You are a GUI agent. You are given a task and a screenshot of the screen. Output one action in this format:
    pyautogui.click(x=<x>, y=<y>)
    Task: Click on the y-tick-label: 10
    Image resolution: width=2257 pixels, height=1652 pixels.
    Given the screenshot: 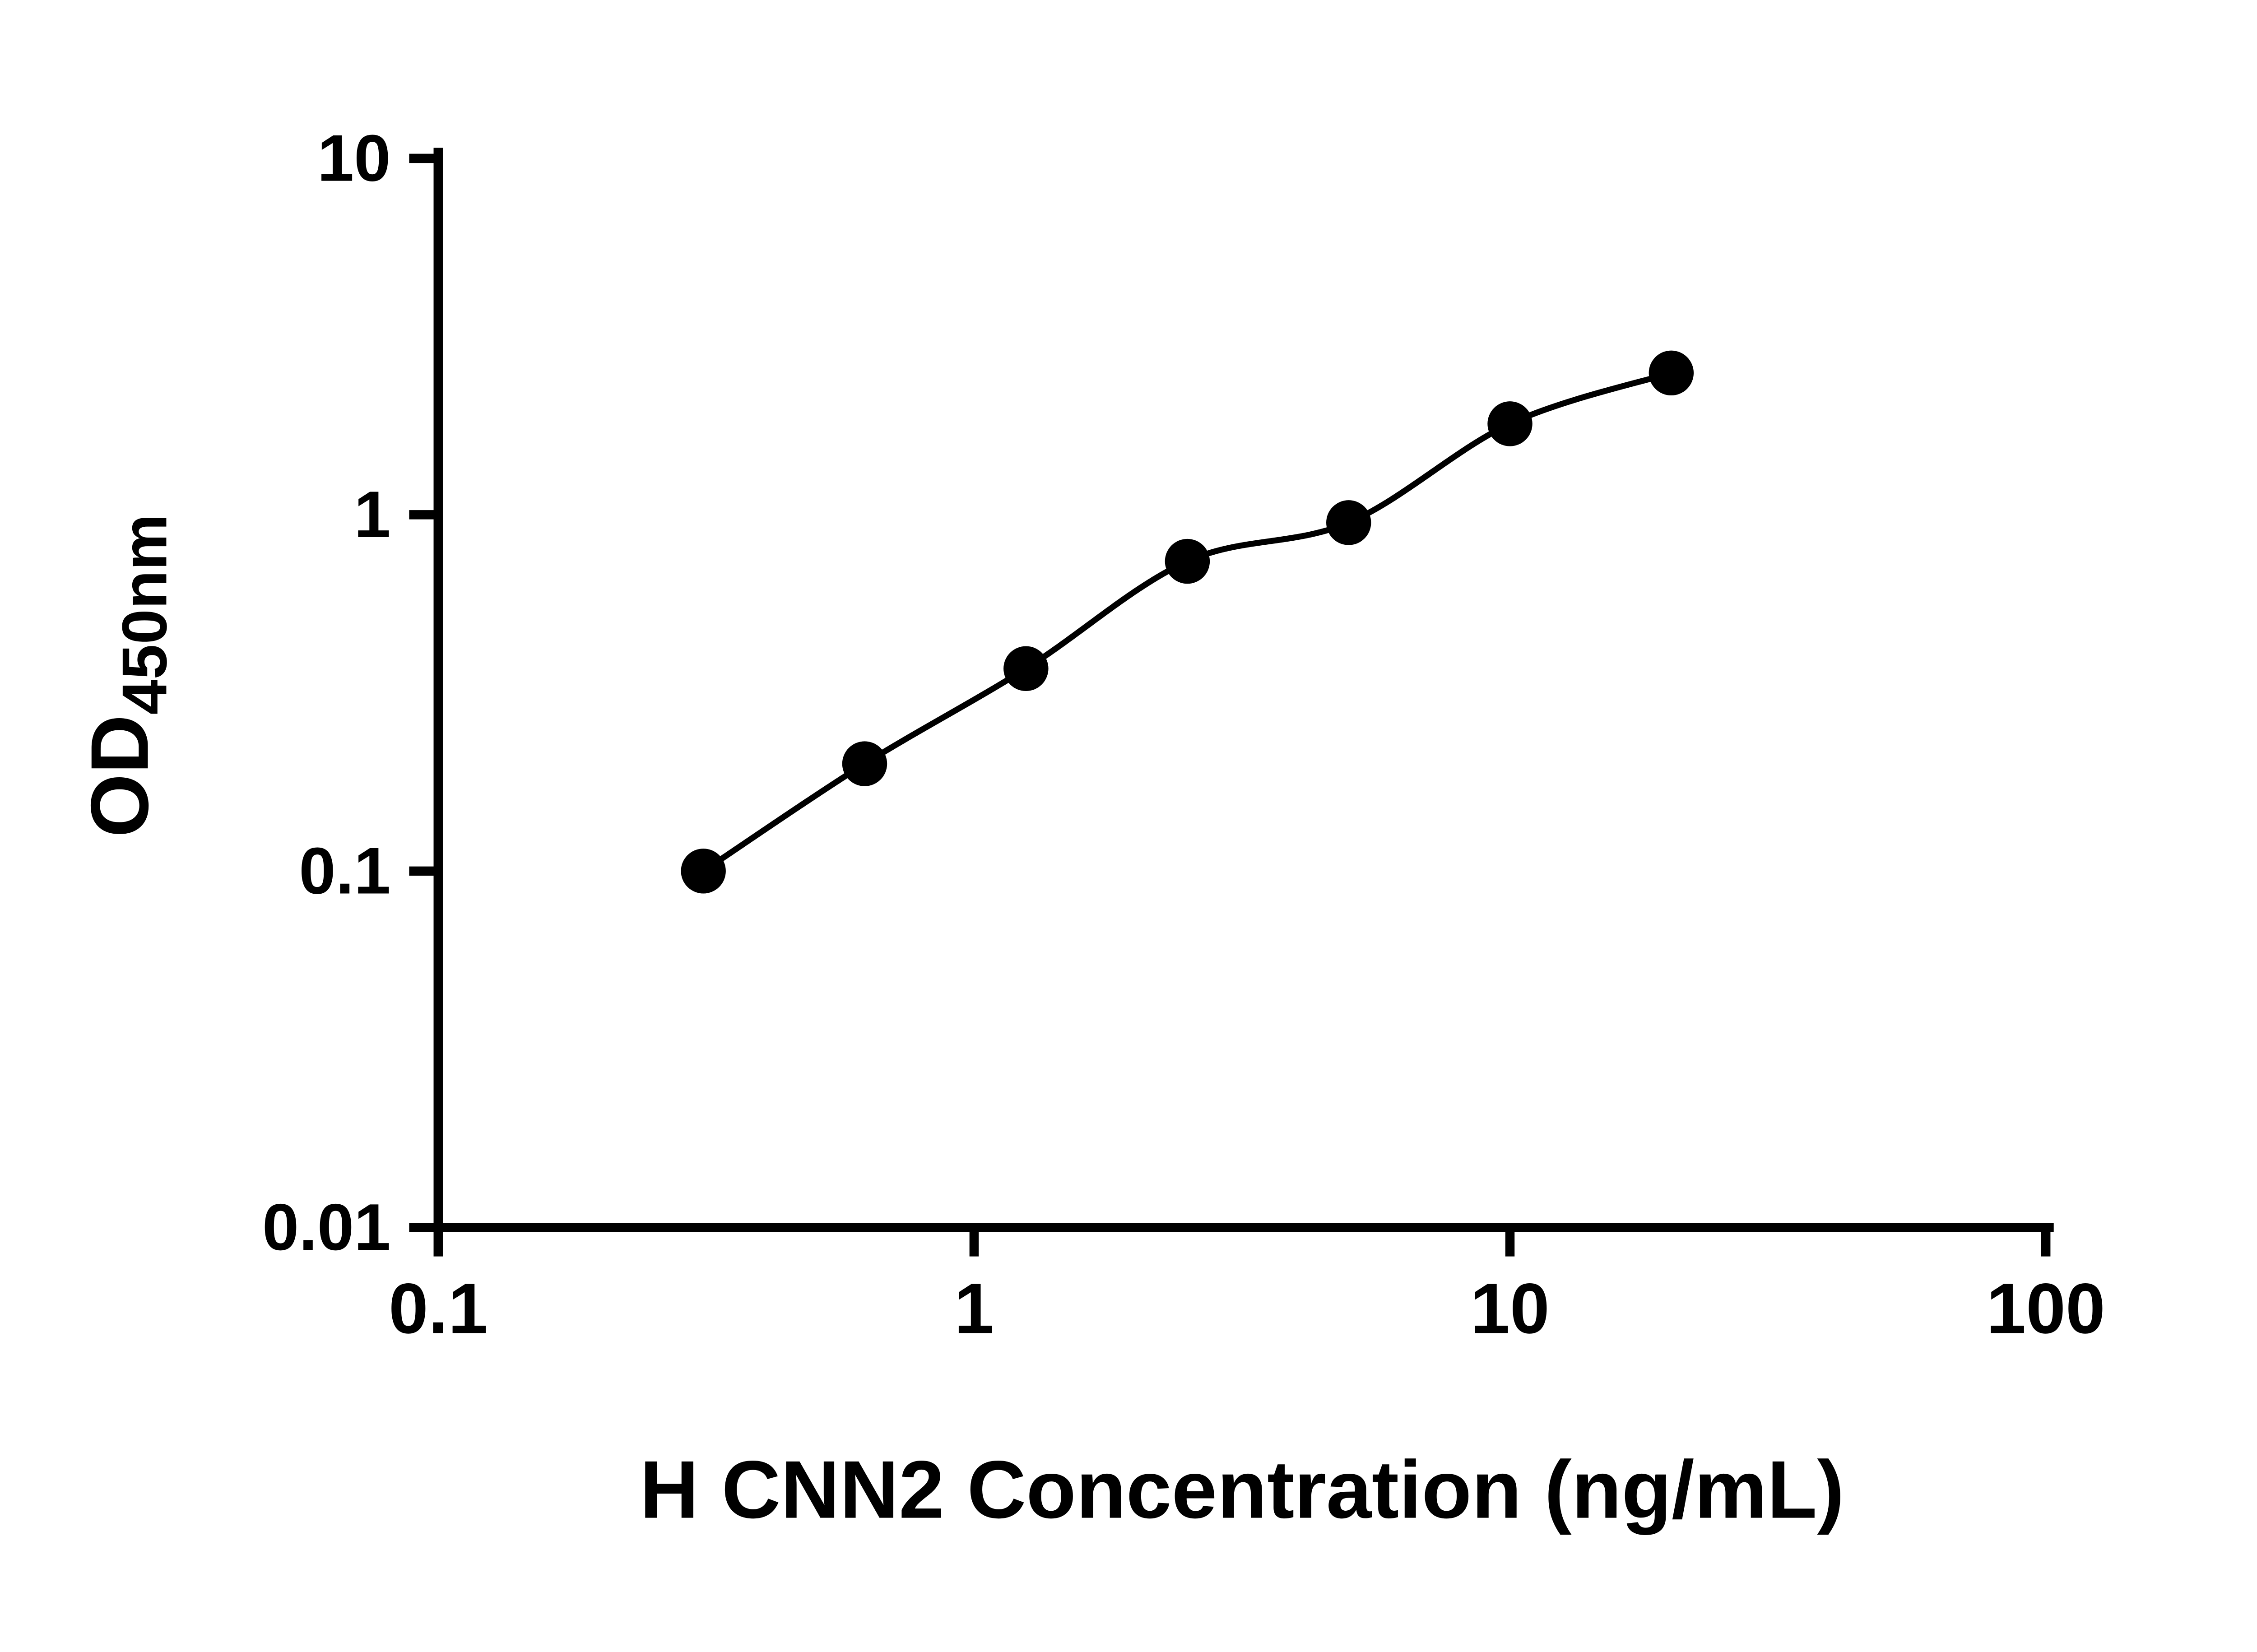 What is the action you would take?
    pyautogui.click(x=354, y=158)
    